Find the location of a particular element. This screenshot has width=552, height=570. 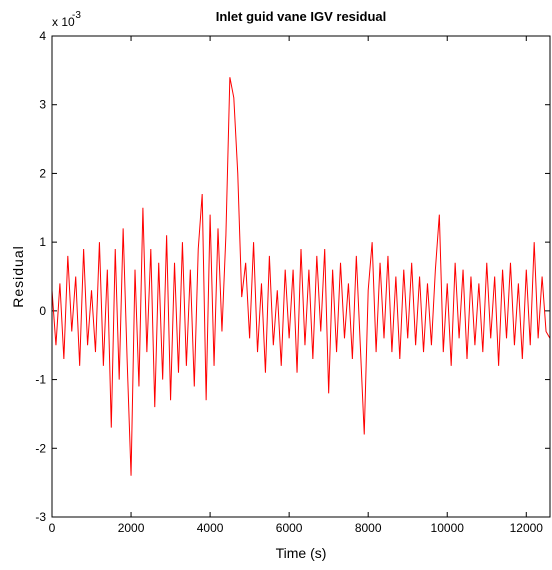

y-tick-label: 4 is located at coordinates (42, 36).